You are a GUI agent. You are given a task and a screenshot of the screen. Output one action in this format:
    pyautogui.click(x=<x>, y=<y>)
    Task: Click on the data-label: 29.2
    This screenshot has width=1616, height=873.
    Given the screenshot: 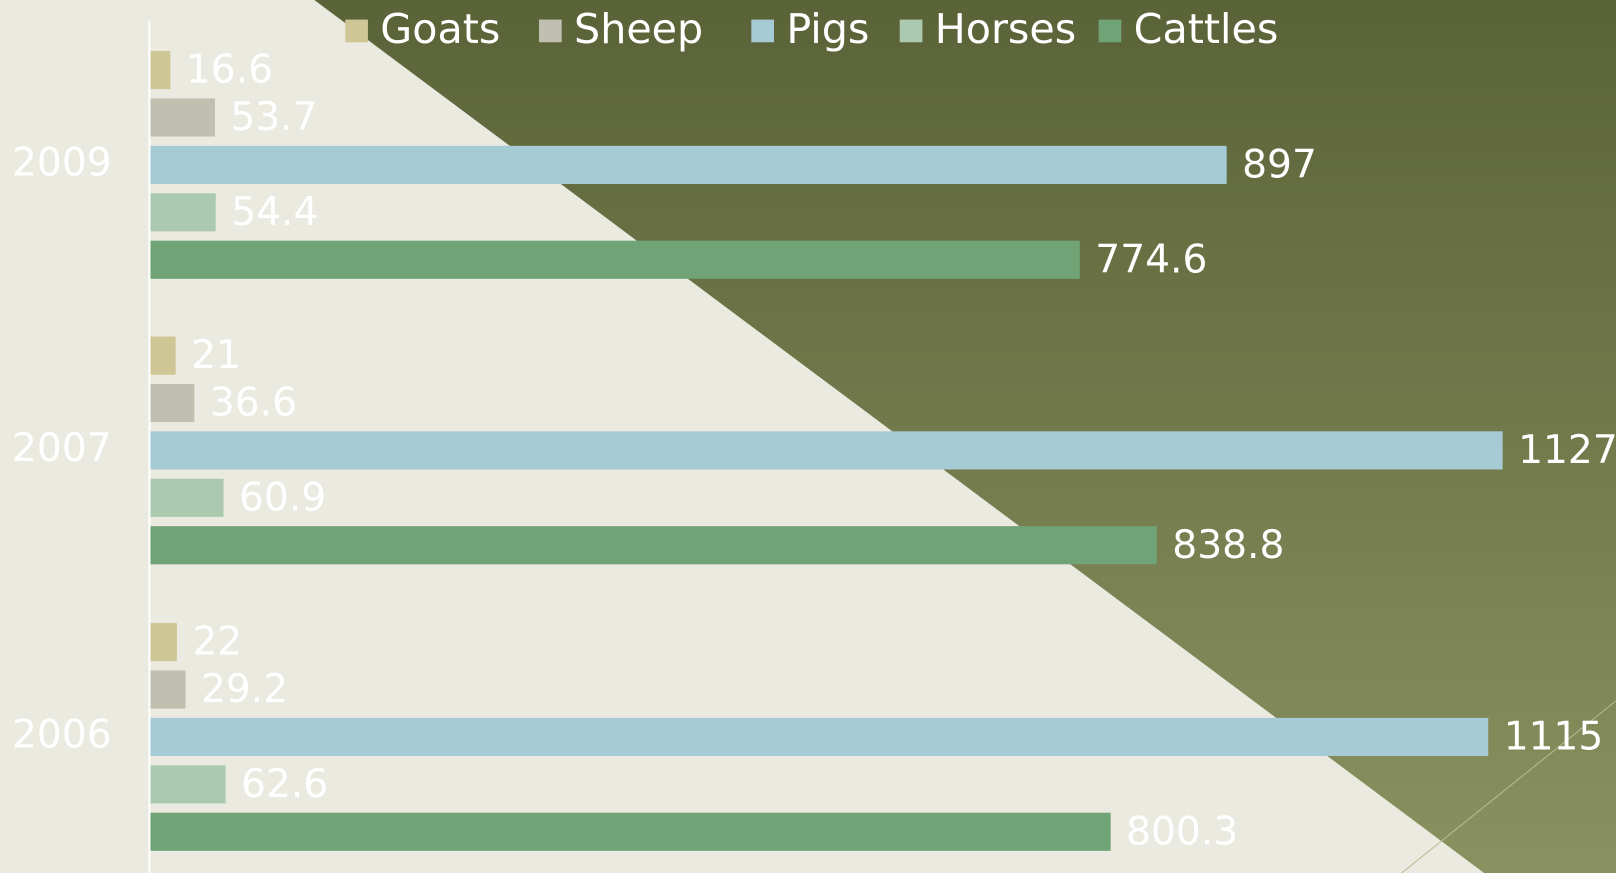 What is the action you would take?
    pyautogui.click(x=244, y=689)
    